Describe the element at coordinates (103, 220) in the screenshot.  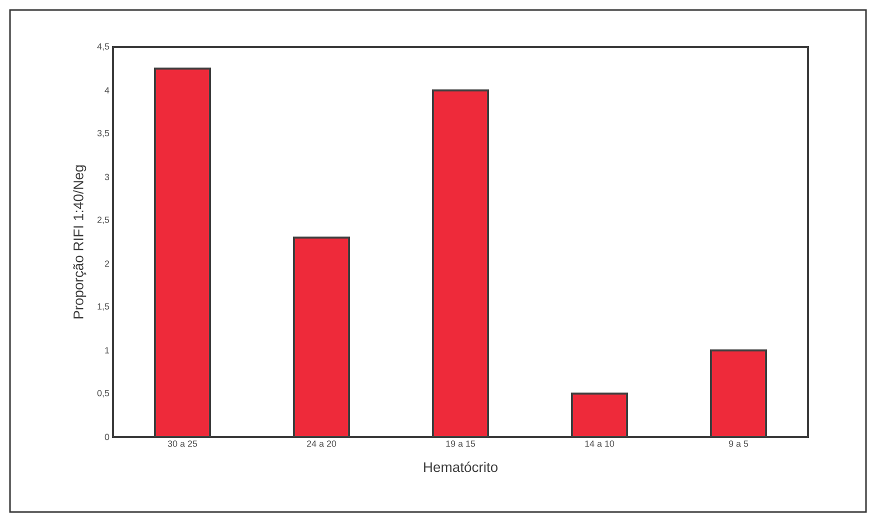
I see `y-tick-label: 2,5` at that location.